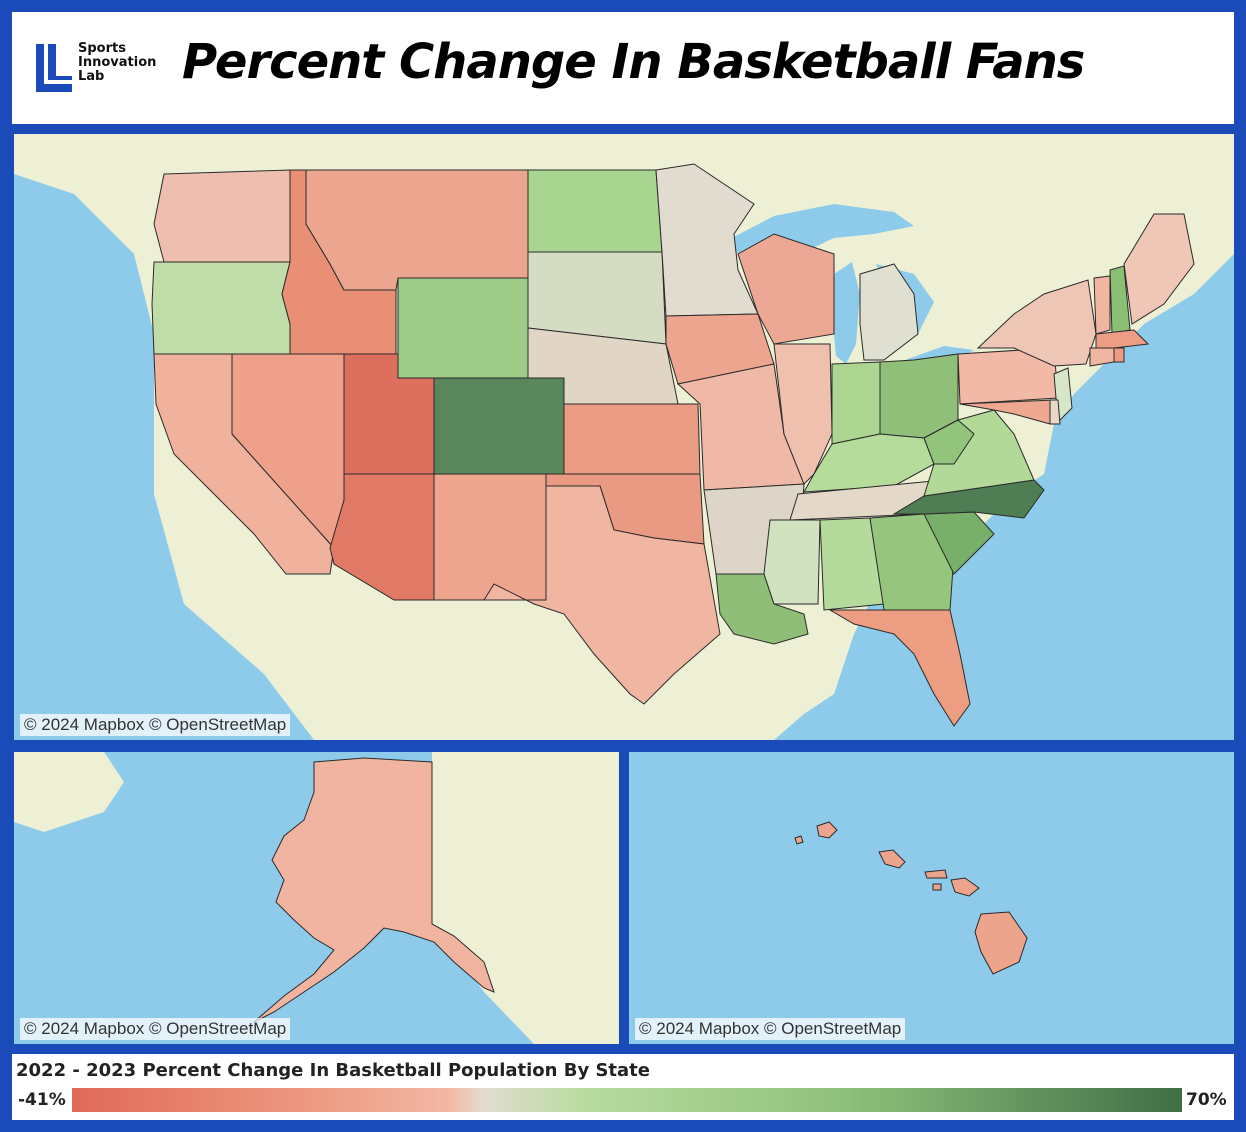 Image resolution: width=1246 pixels, height=1132 pixels. I want to click on lake-michigan, so click(846, 313).